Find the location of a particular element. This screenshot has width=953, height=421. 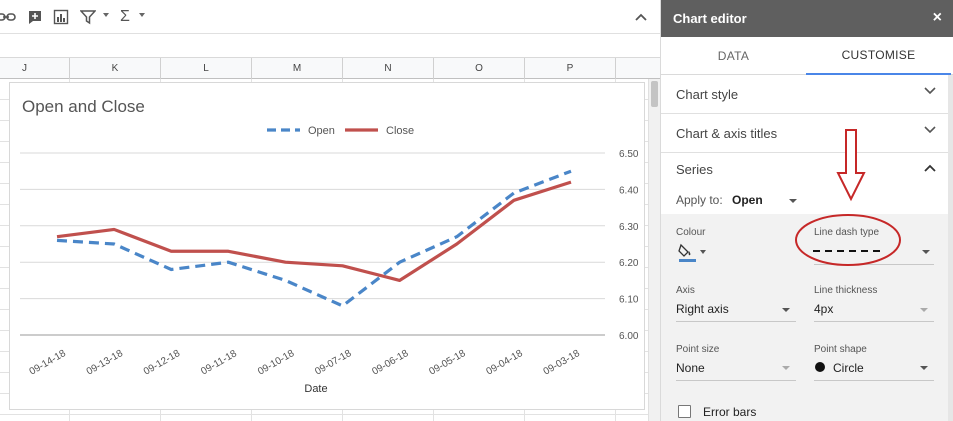

panel-title: Chart editor is located at coordinates (710, 18).